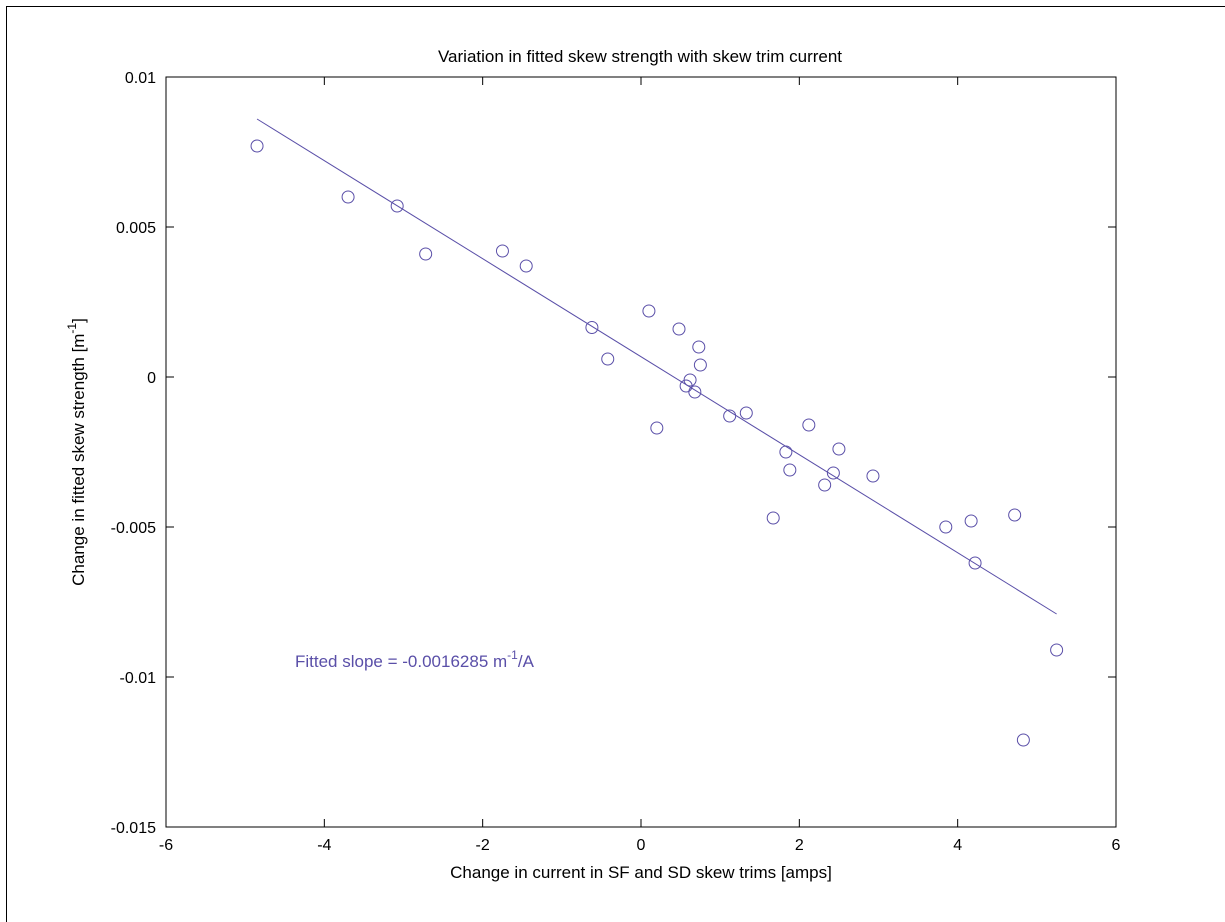 Image resolution: width=1225 pixels, height=922 pixels. I want to click on y-axis-label-sup: -1, so click(72, 328).